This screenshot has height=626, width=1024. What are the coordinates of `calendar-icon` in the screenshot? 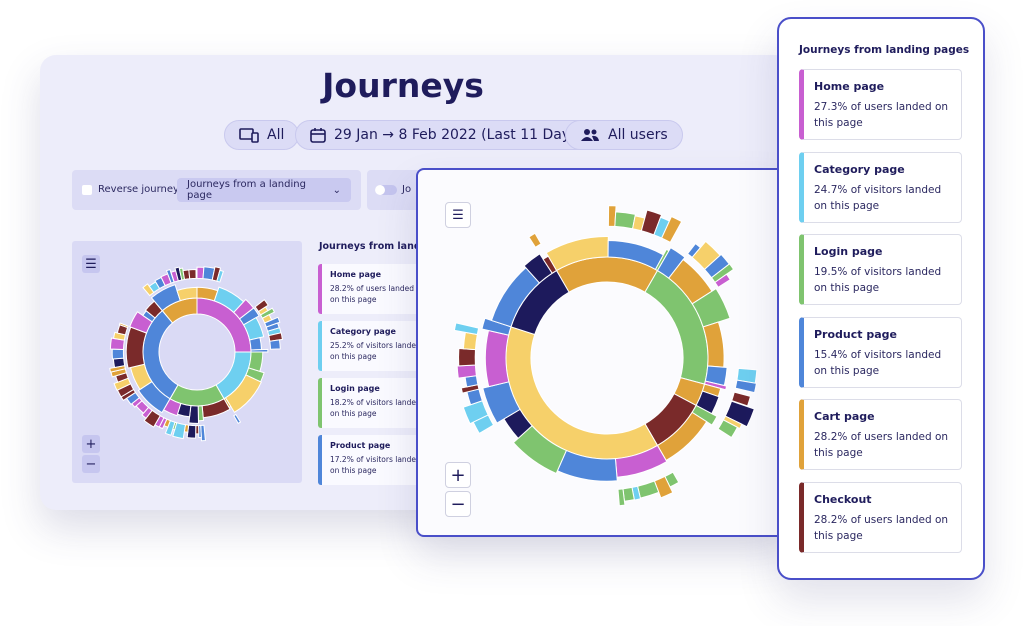 It's located at (318, 135).